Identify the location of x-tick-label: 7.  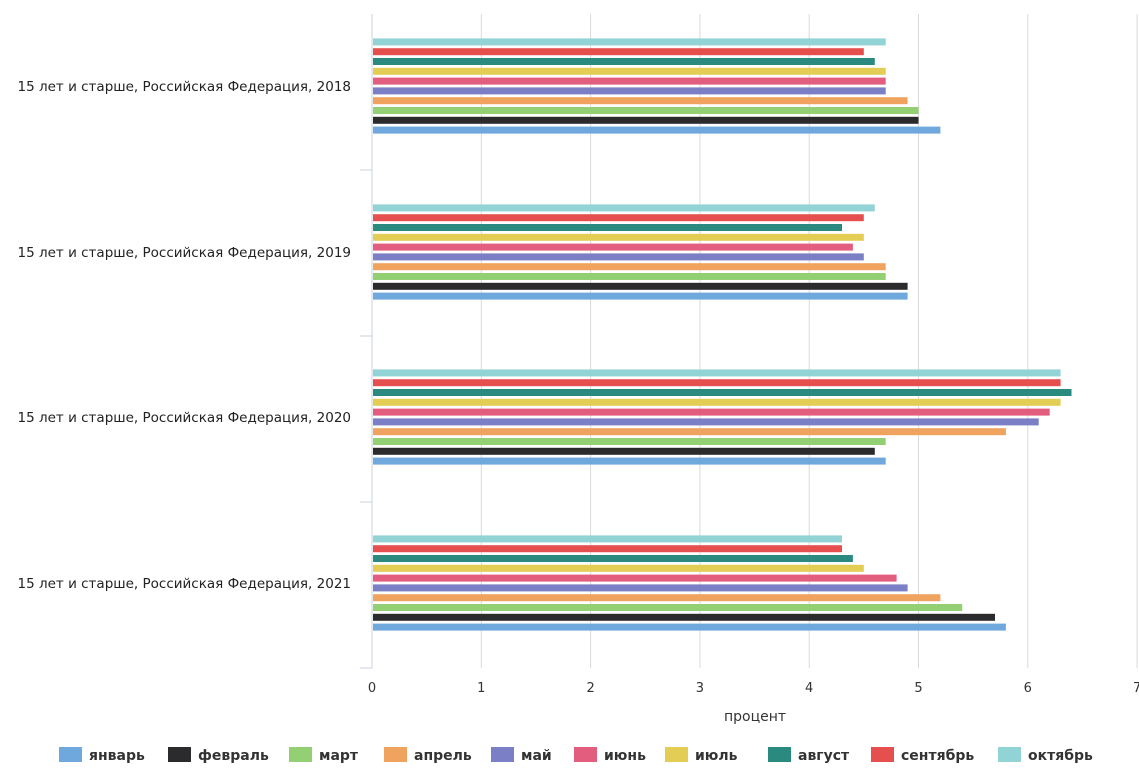
(1136, 688).